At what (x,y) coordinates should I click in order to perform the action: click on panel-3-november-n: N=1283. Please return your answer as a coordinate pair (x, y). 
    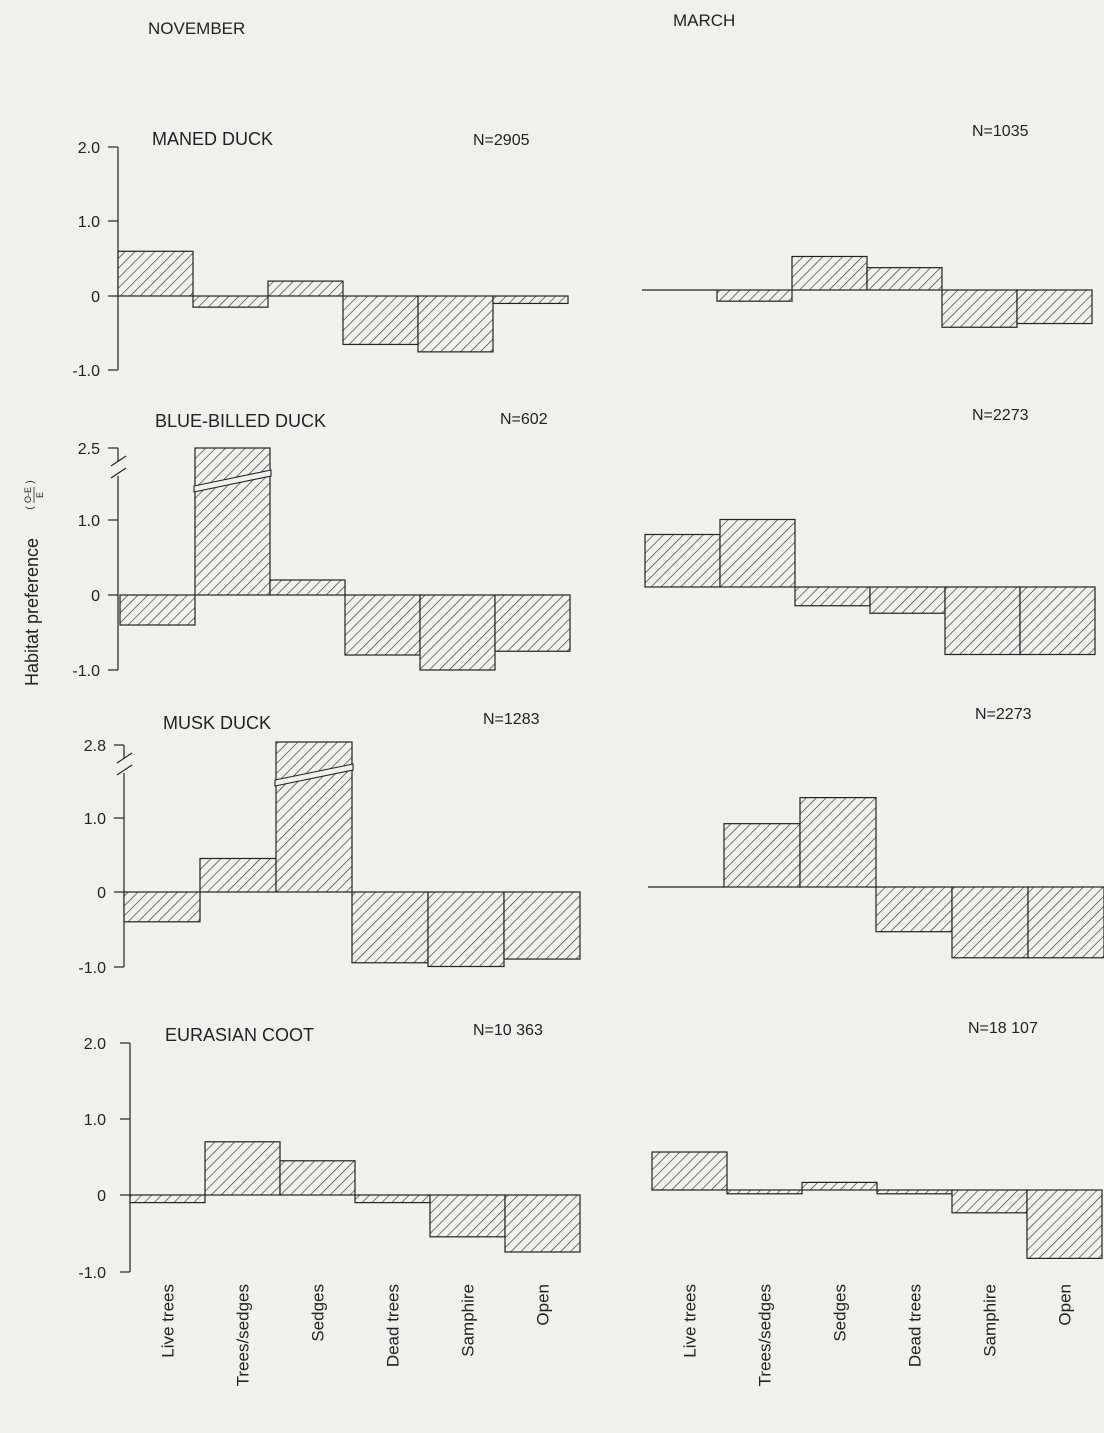
    Looking at the image, I should click on (511, 719).